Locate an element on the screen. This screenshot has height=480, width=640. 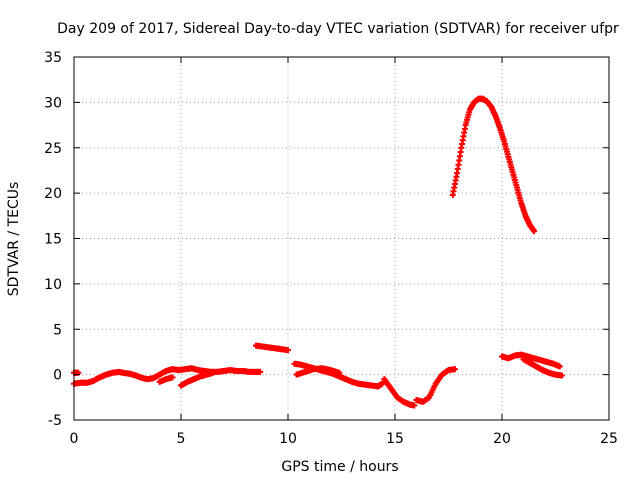
x-tick-label: 25 is located at coordinates (609, 439).